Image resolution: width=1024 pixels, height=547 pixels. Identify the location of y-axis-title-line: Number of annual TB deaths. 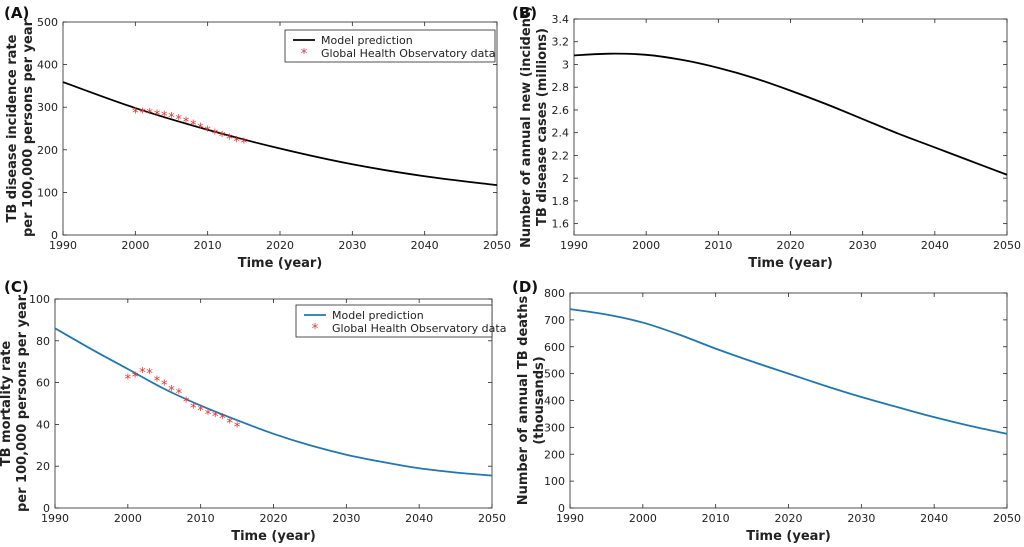
(523, 400).